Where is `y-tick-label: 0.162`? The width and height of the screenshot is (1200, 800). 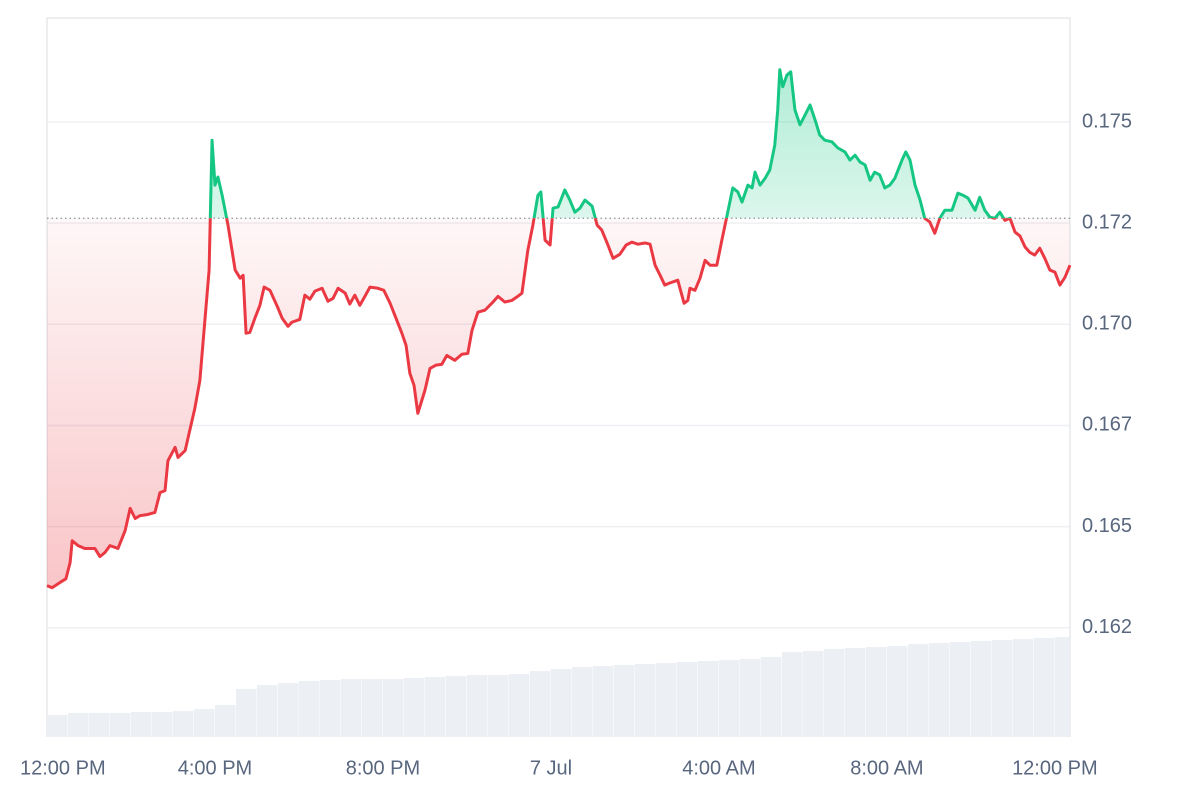 y-tick-label: 0.162 is located at coordinates (1107, 627).